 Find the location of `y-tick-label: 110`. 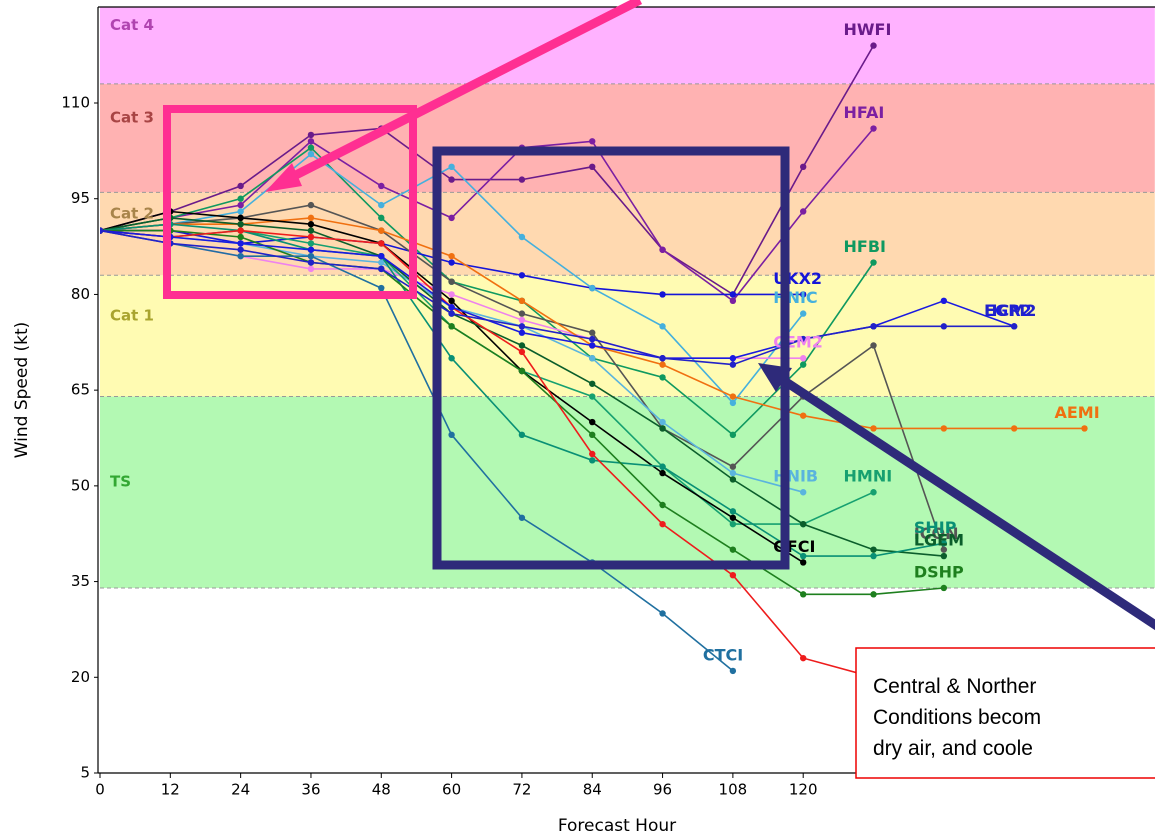

y-tick-label: 110 is located at coordinates (75, 103).